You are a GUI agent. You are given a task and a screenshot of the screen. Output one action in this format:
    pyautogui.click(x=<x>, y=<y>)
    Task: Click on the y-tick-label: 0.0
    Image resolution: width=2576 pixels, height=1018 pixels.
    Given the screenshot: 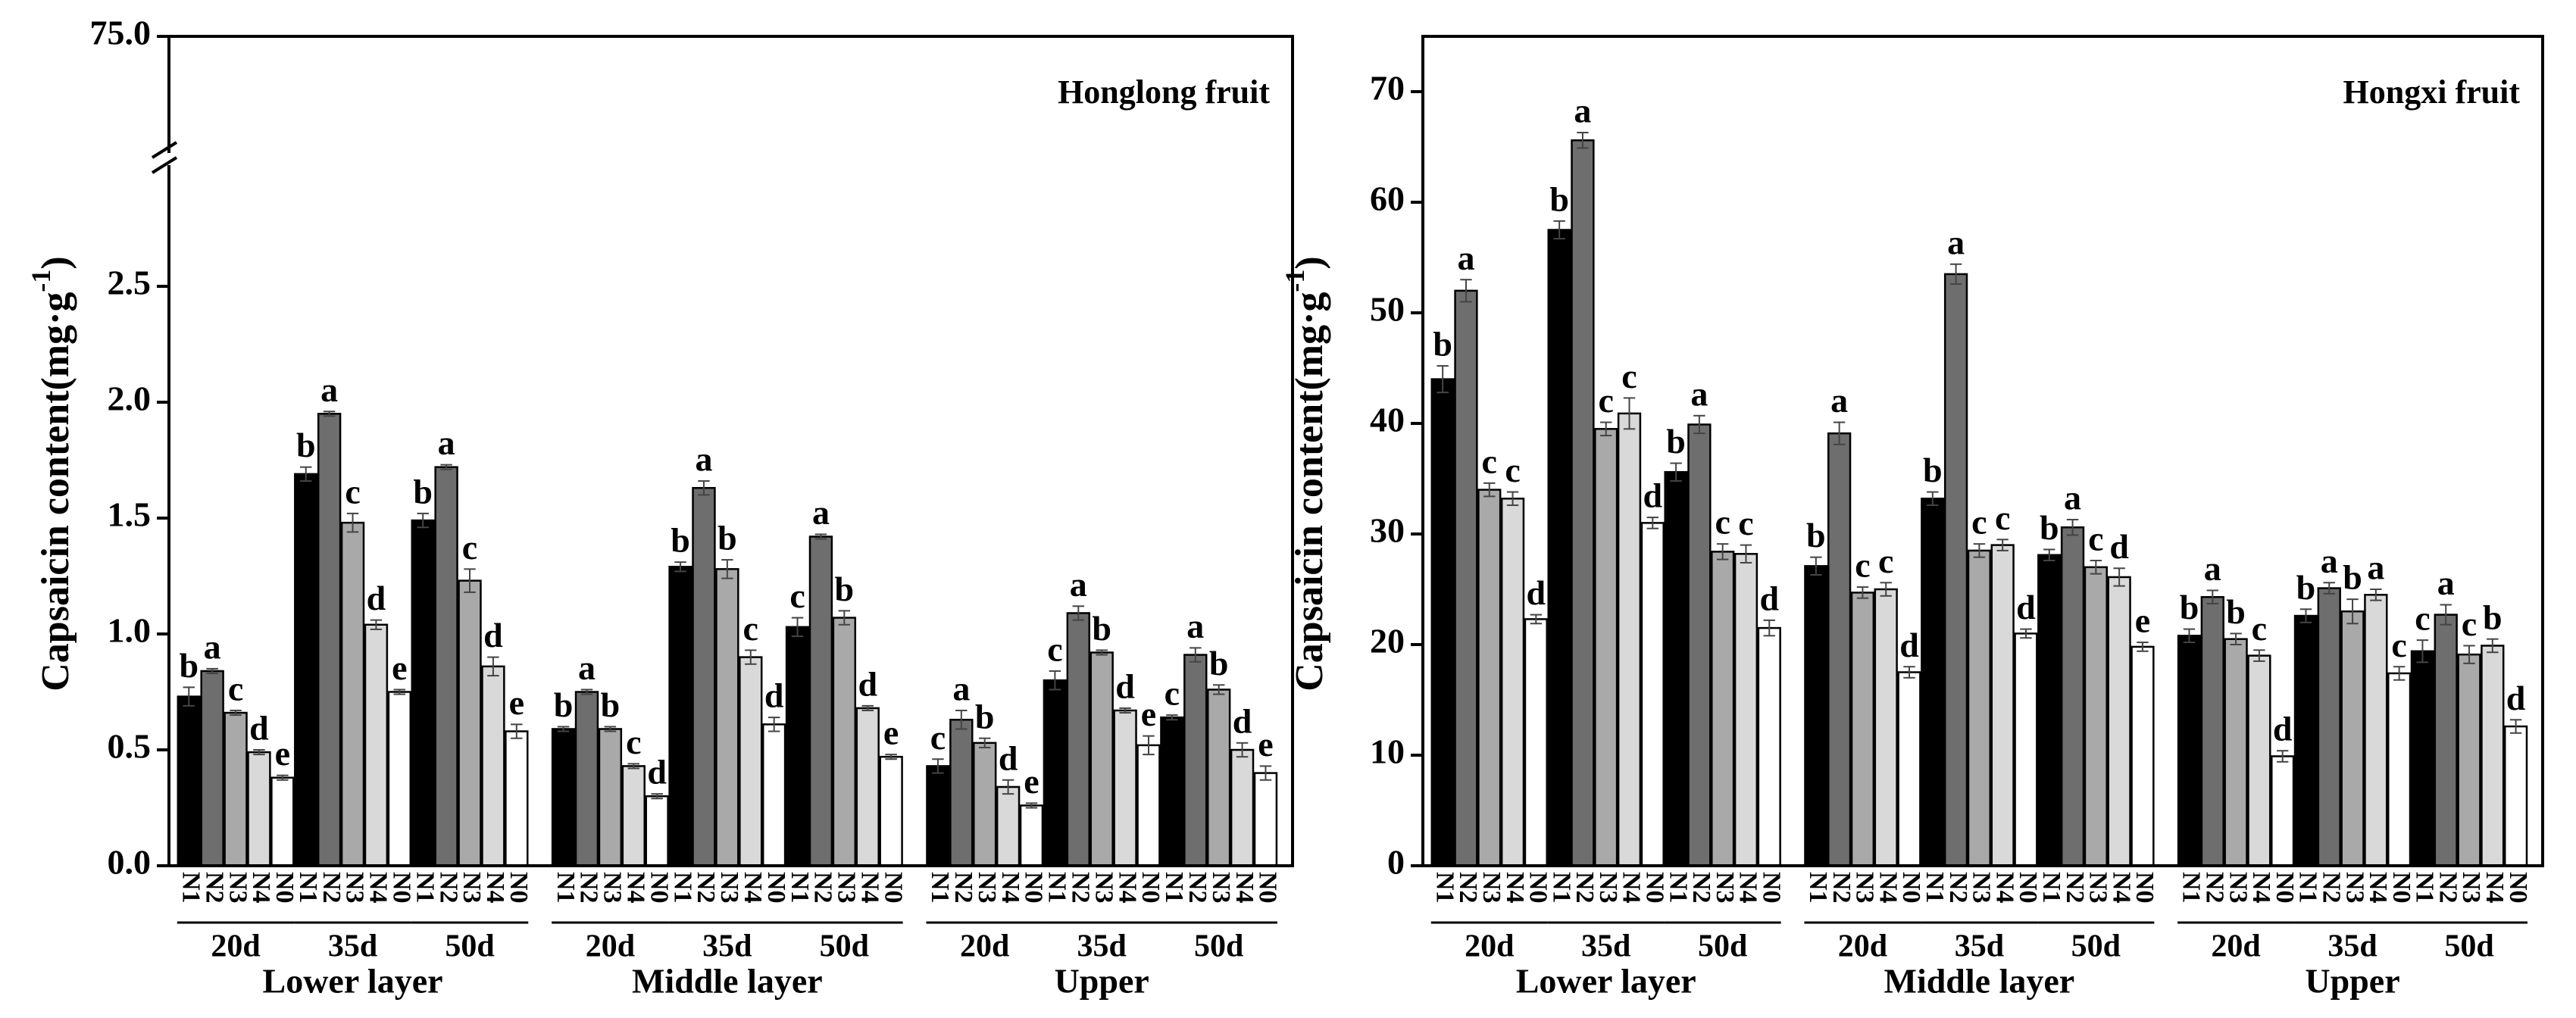 What is the action you would take?
    pyautogui.click(x=130, y=862)
    